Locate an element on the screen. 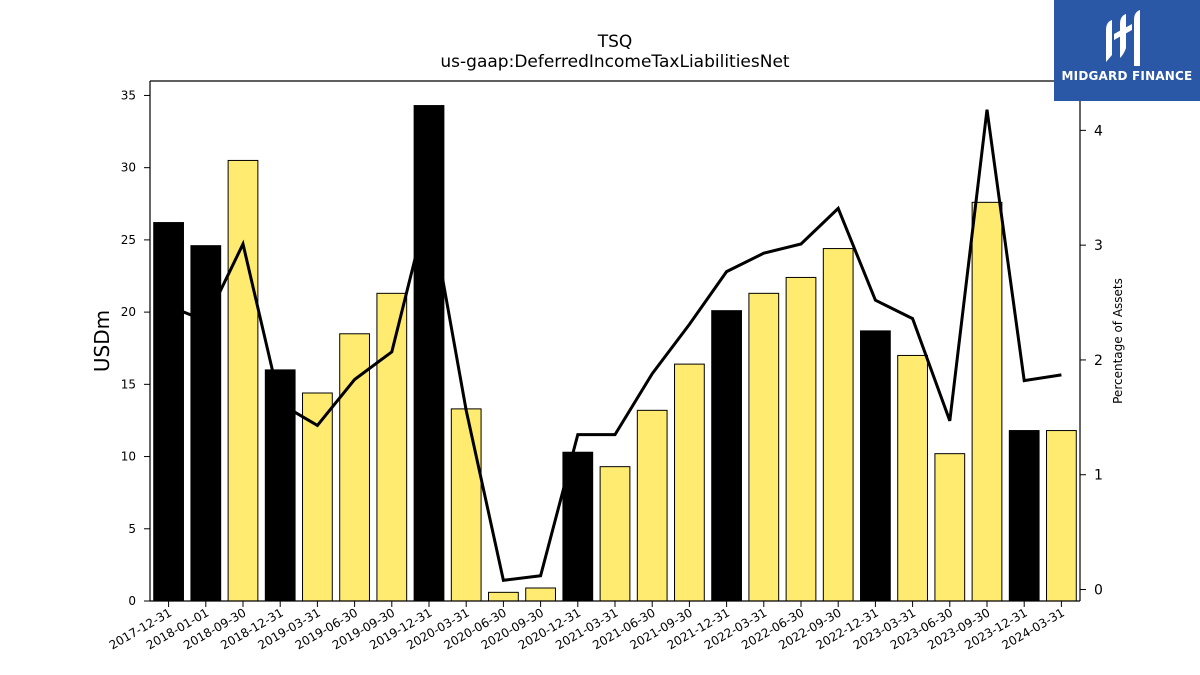 Image resolution: width=1200 pixels, height=675 pixels. chart-subtitle: us-gaap:DeferredIncomeTaxLiabilitiesNet is located at coordinates (615, 62).